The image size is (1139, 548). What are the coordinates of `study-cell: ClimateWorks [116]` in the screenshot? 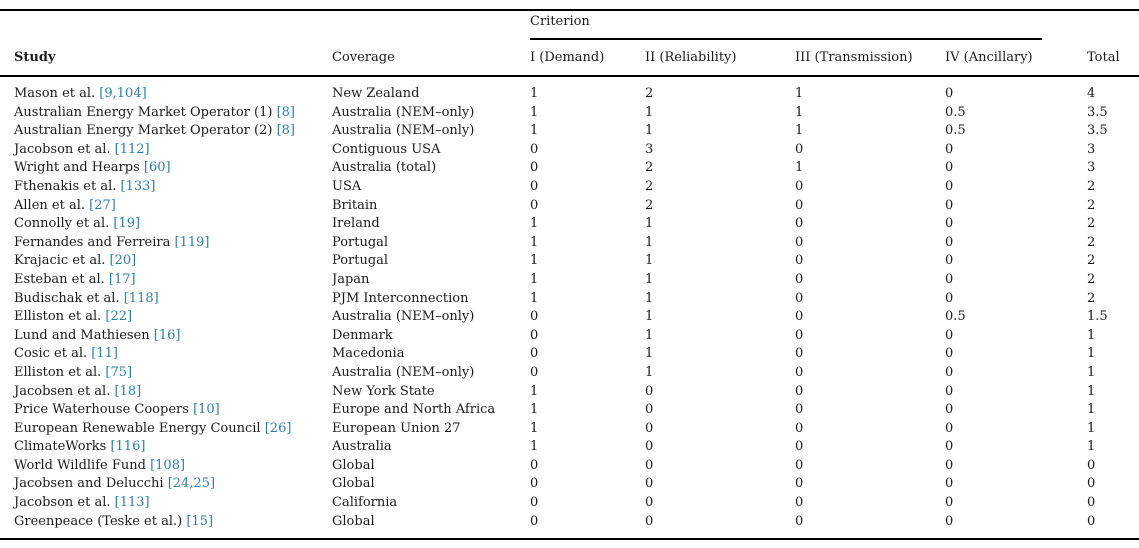 It's located at (166, 447).